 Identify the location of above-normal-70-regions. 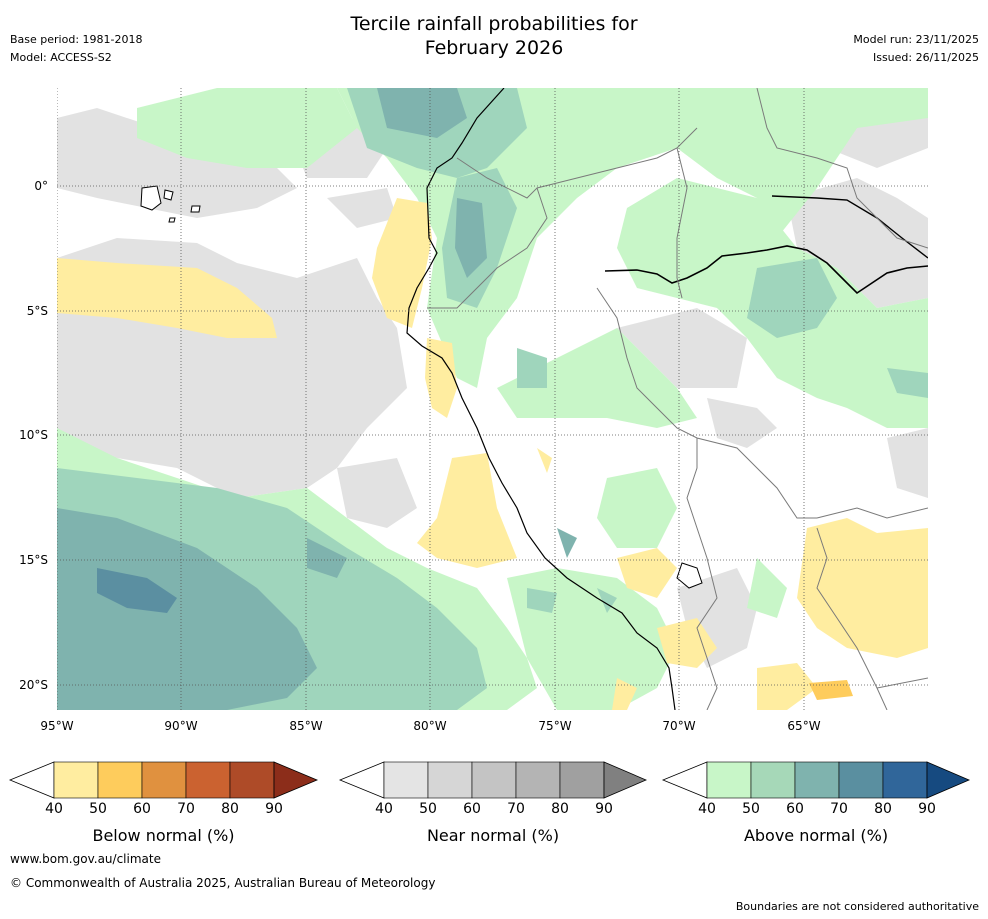
(137, 590).